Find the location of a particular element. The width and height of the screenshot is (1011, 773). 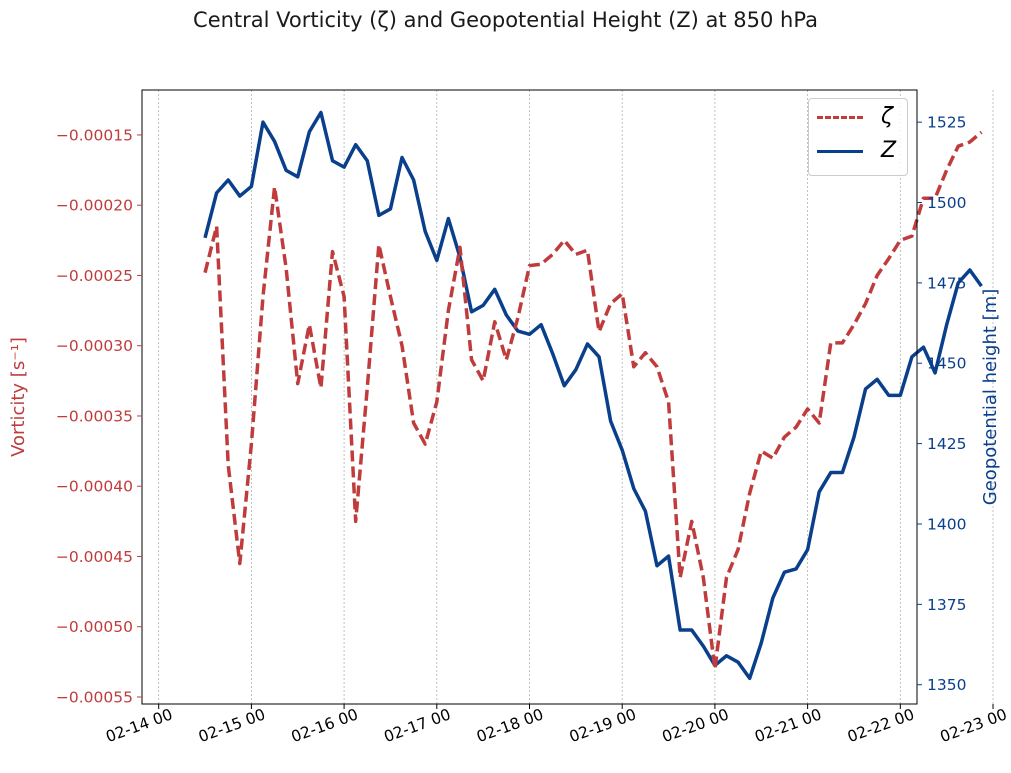

x-tick-label: 02-15 00 is located at coordinates (232, 725).